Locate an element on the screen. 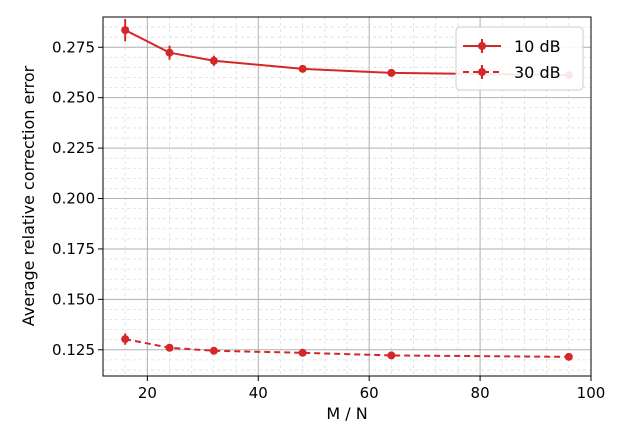  legend: 10 dB 30 dB is located at coordinates (519, 58).